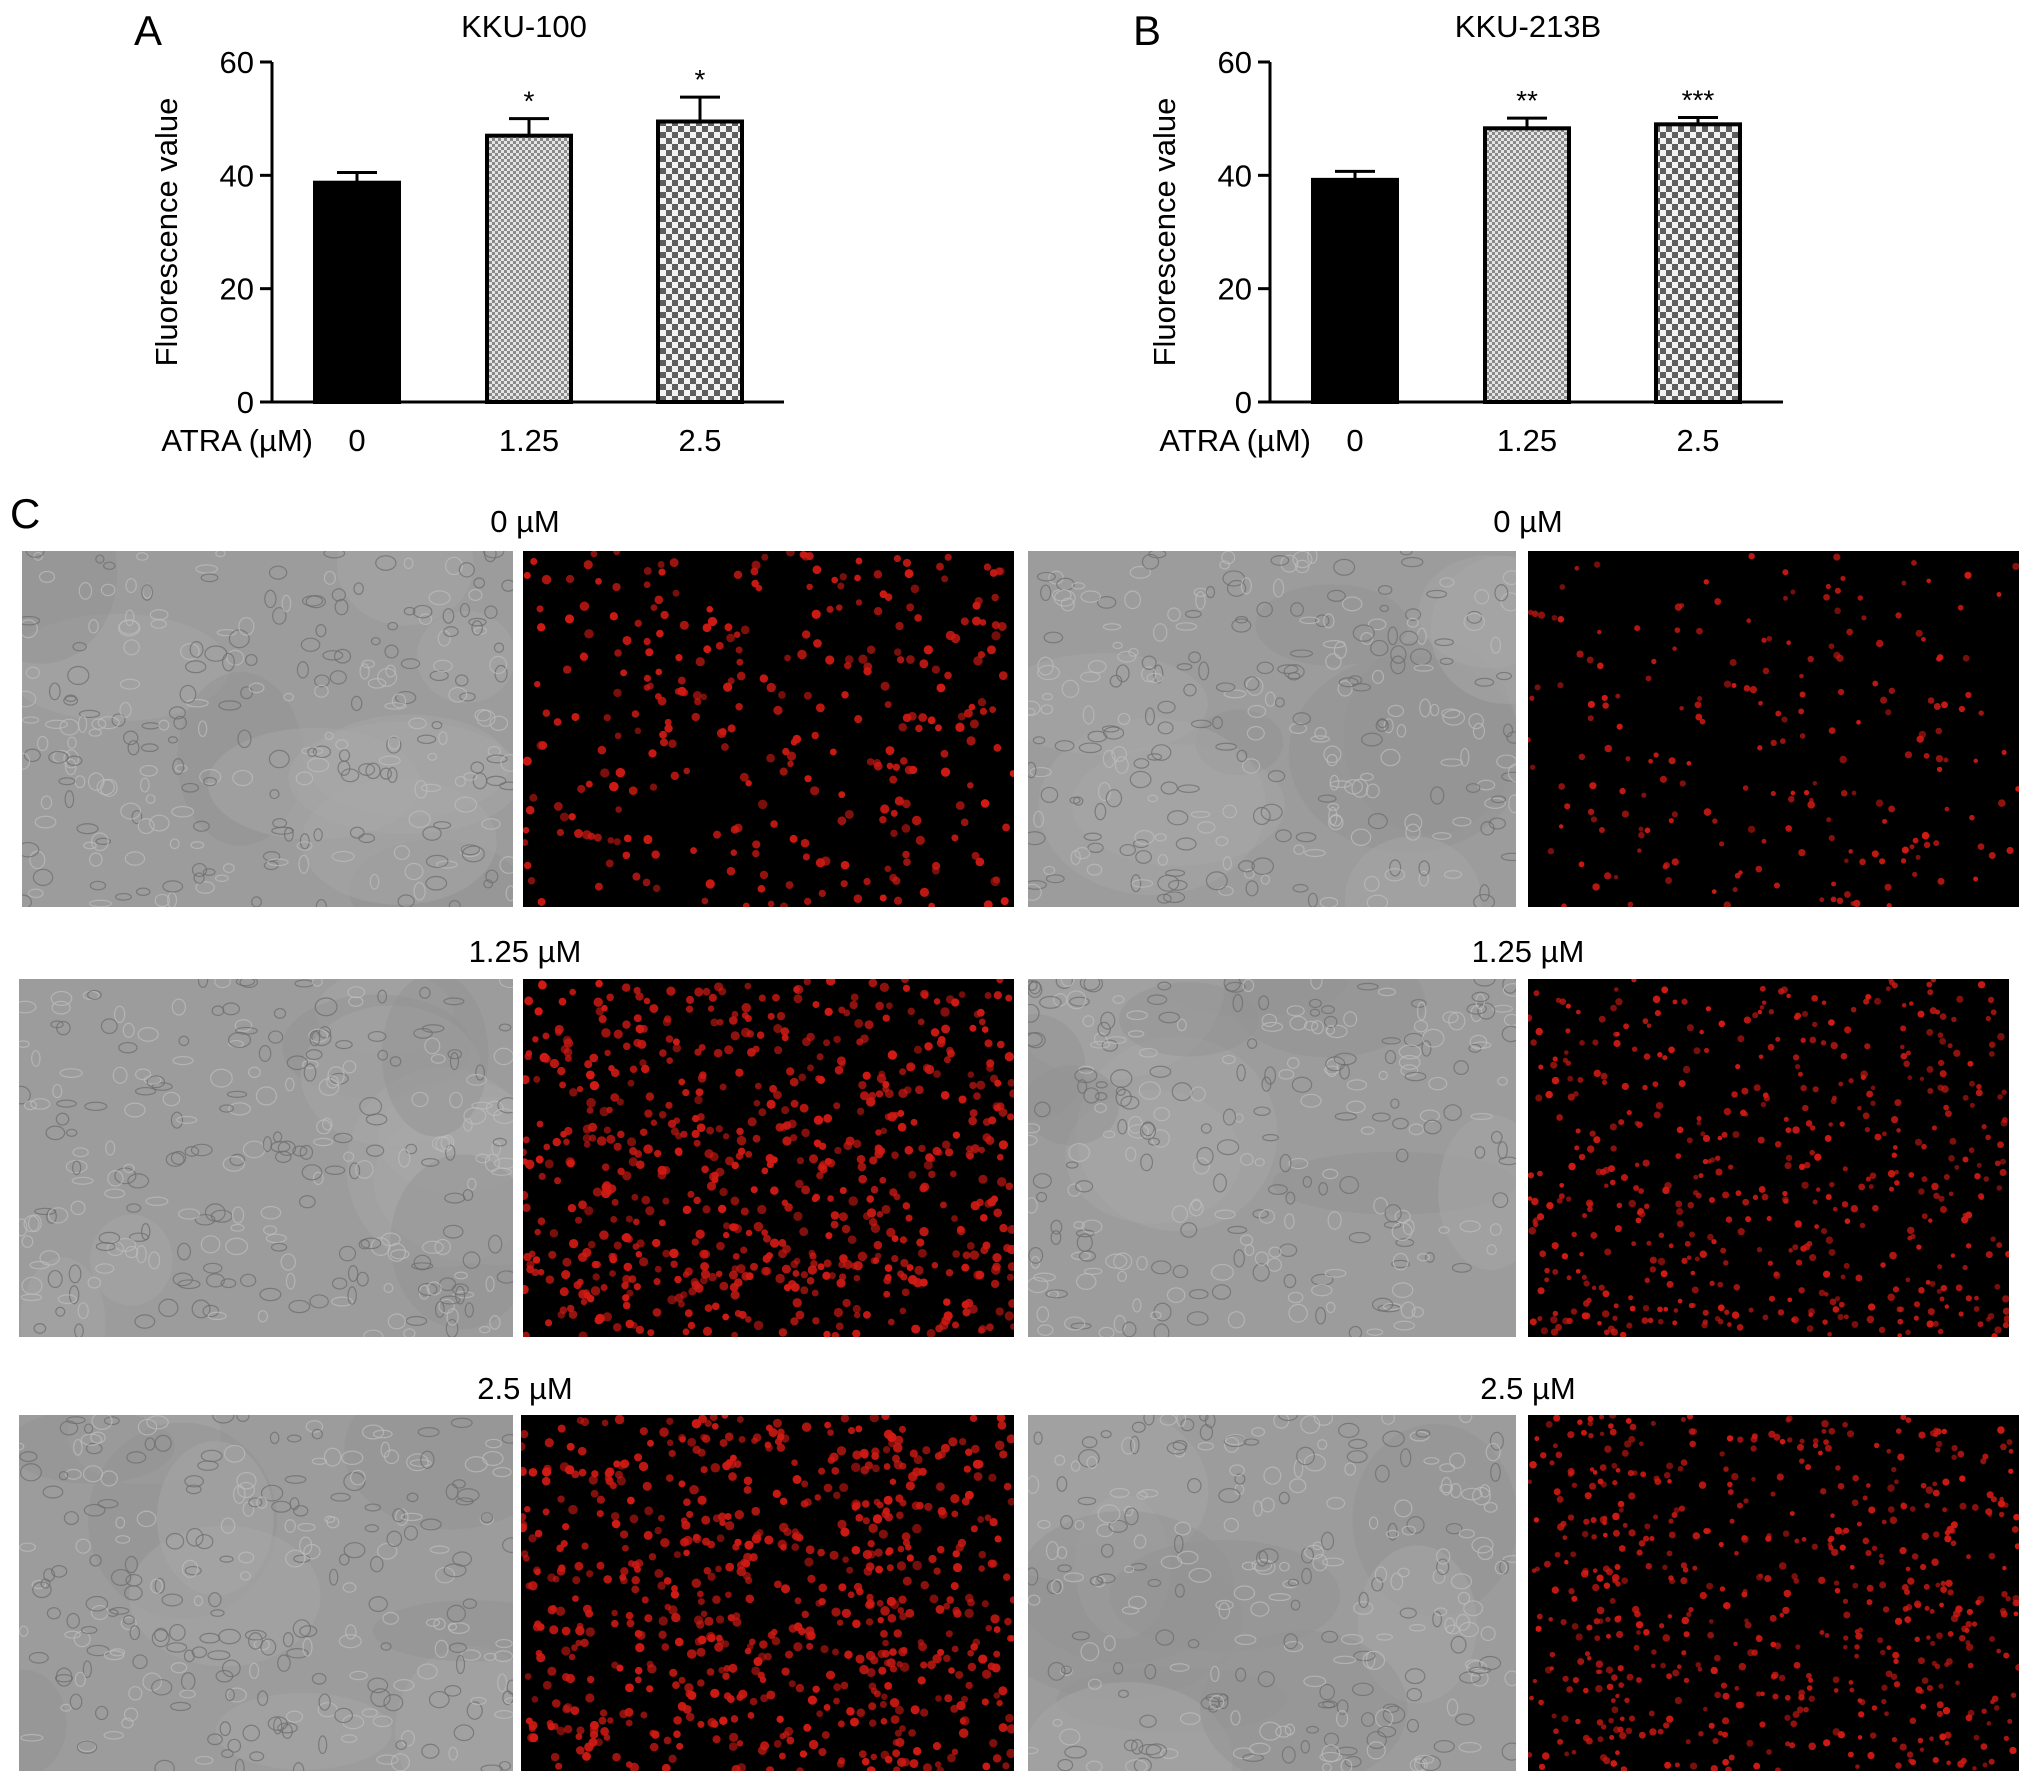  Describe the element at coordinates (25, 513) in the screenshot. I see `panel-letter-c: C` at that location.